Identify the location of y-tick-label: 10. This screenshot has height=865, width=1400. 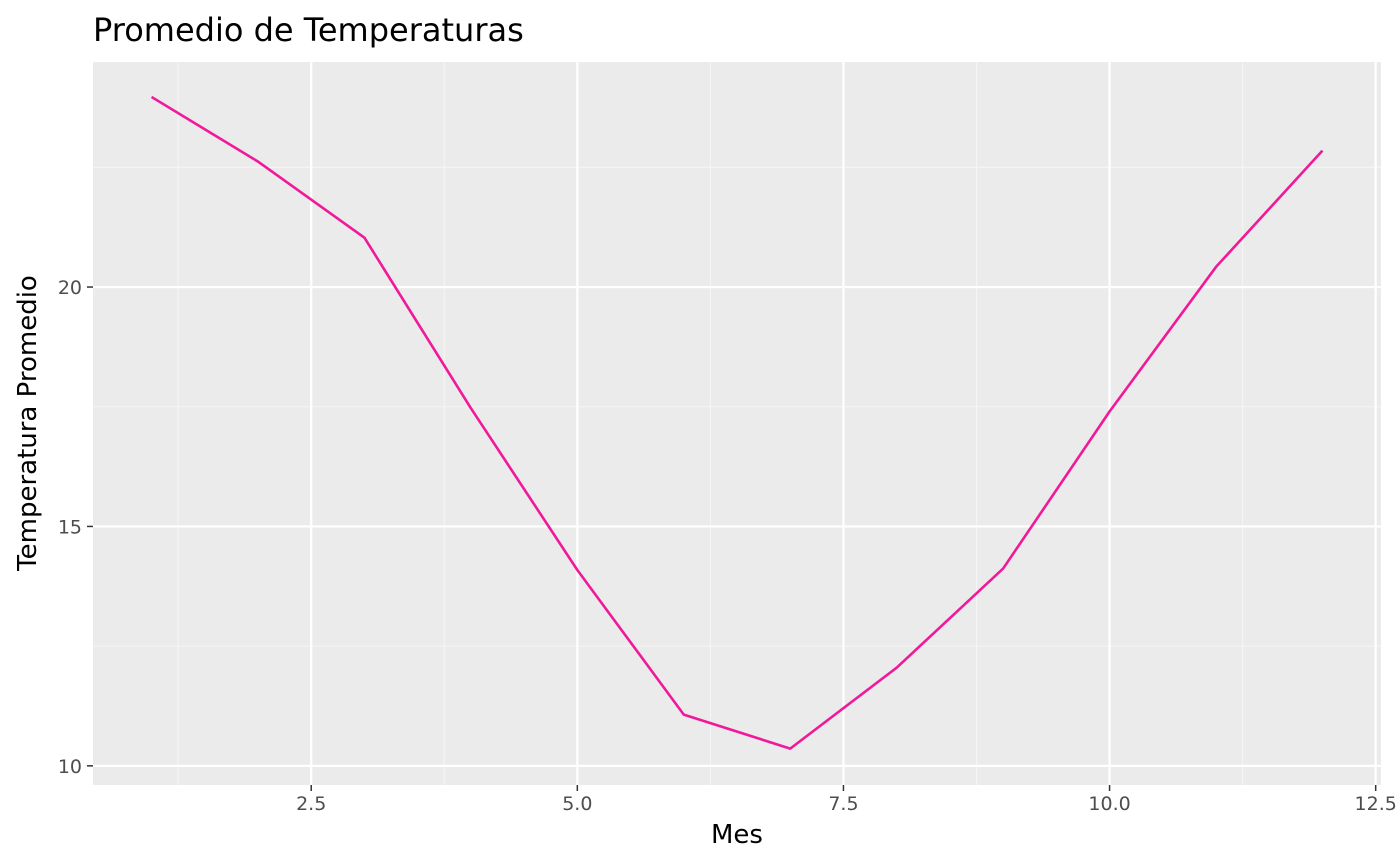
(70, 767).